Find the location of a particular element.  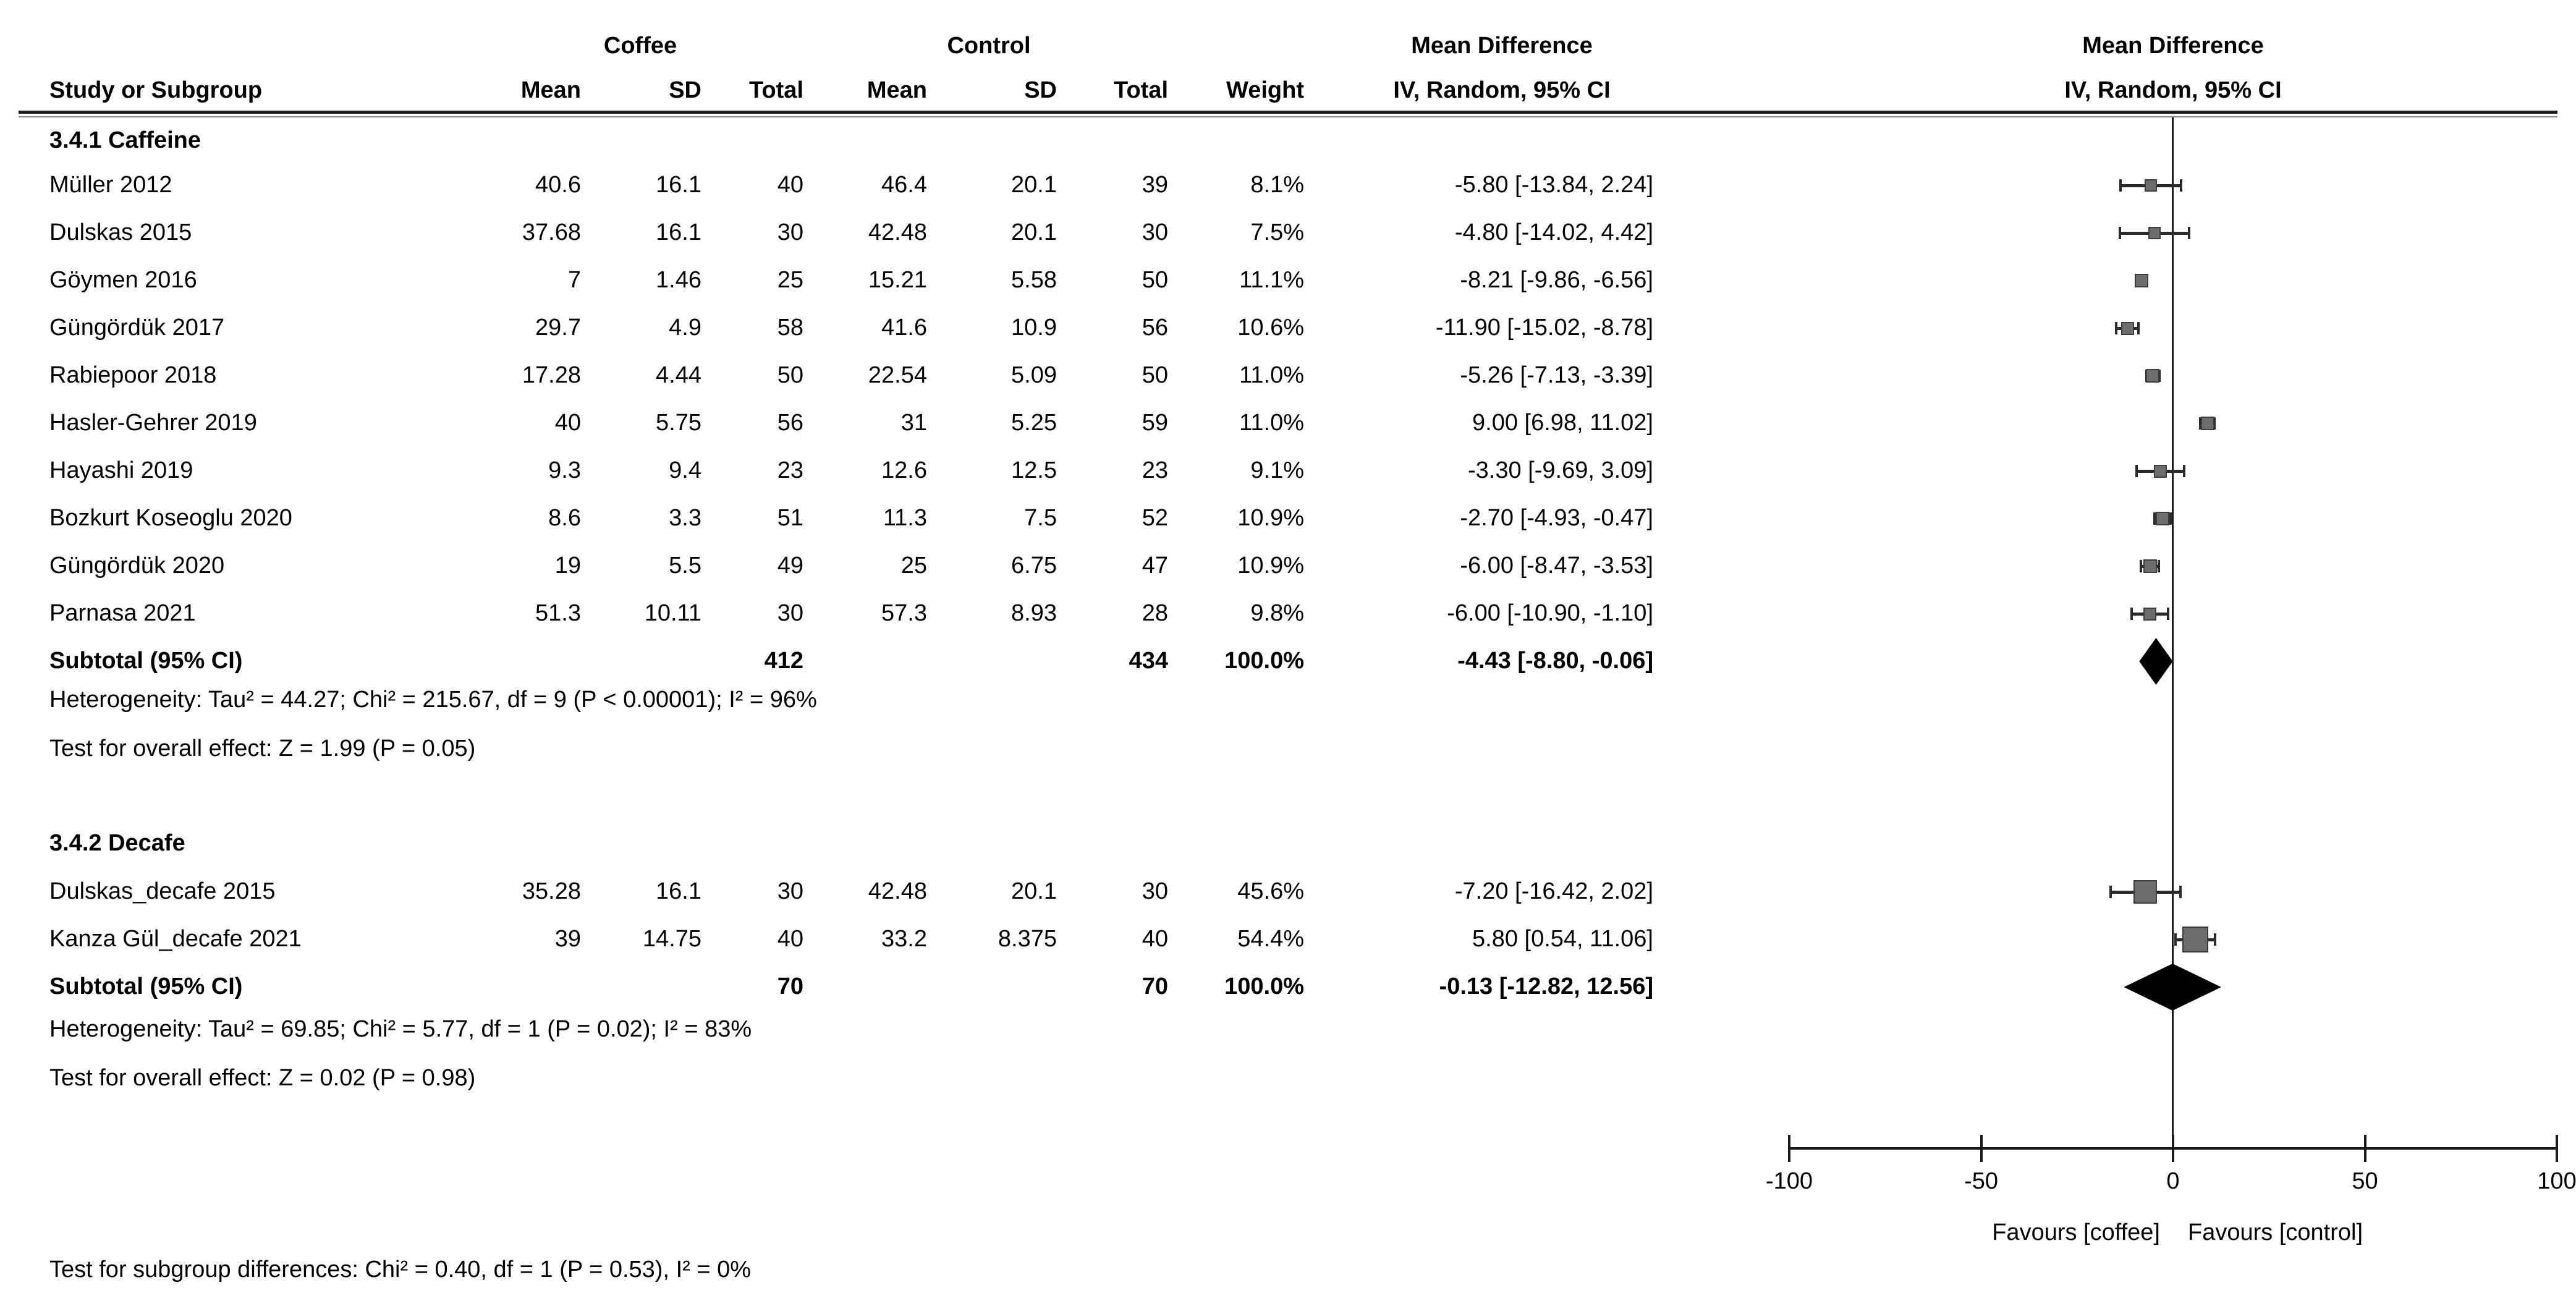

study-weight: 7.5% is located at coordinates (1277, 233).